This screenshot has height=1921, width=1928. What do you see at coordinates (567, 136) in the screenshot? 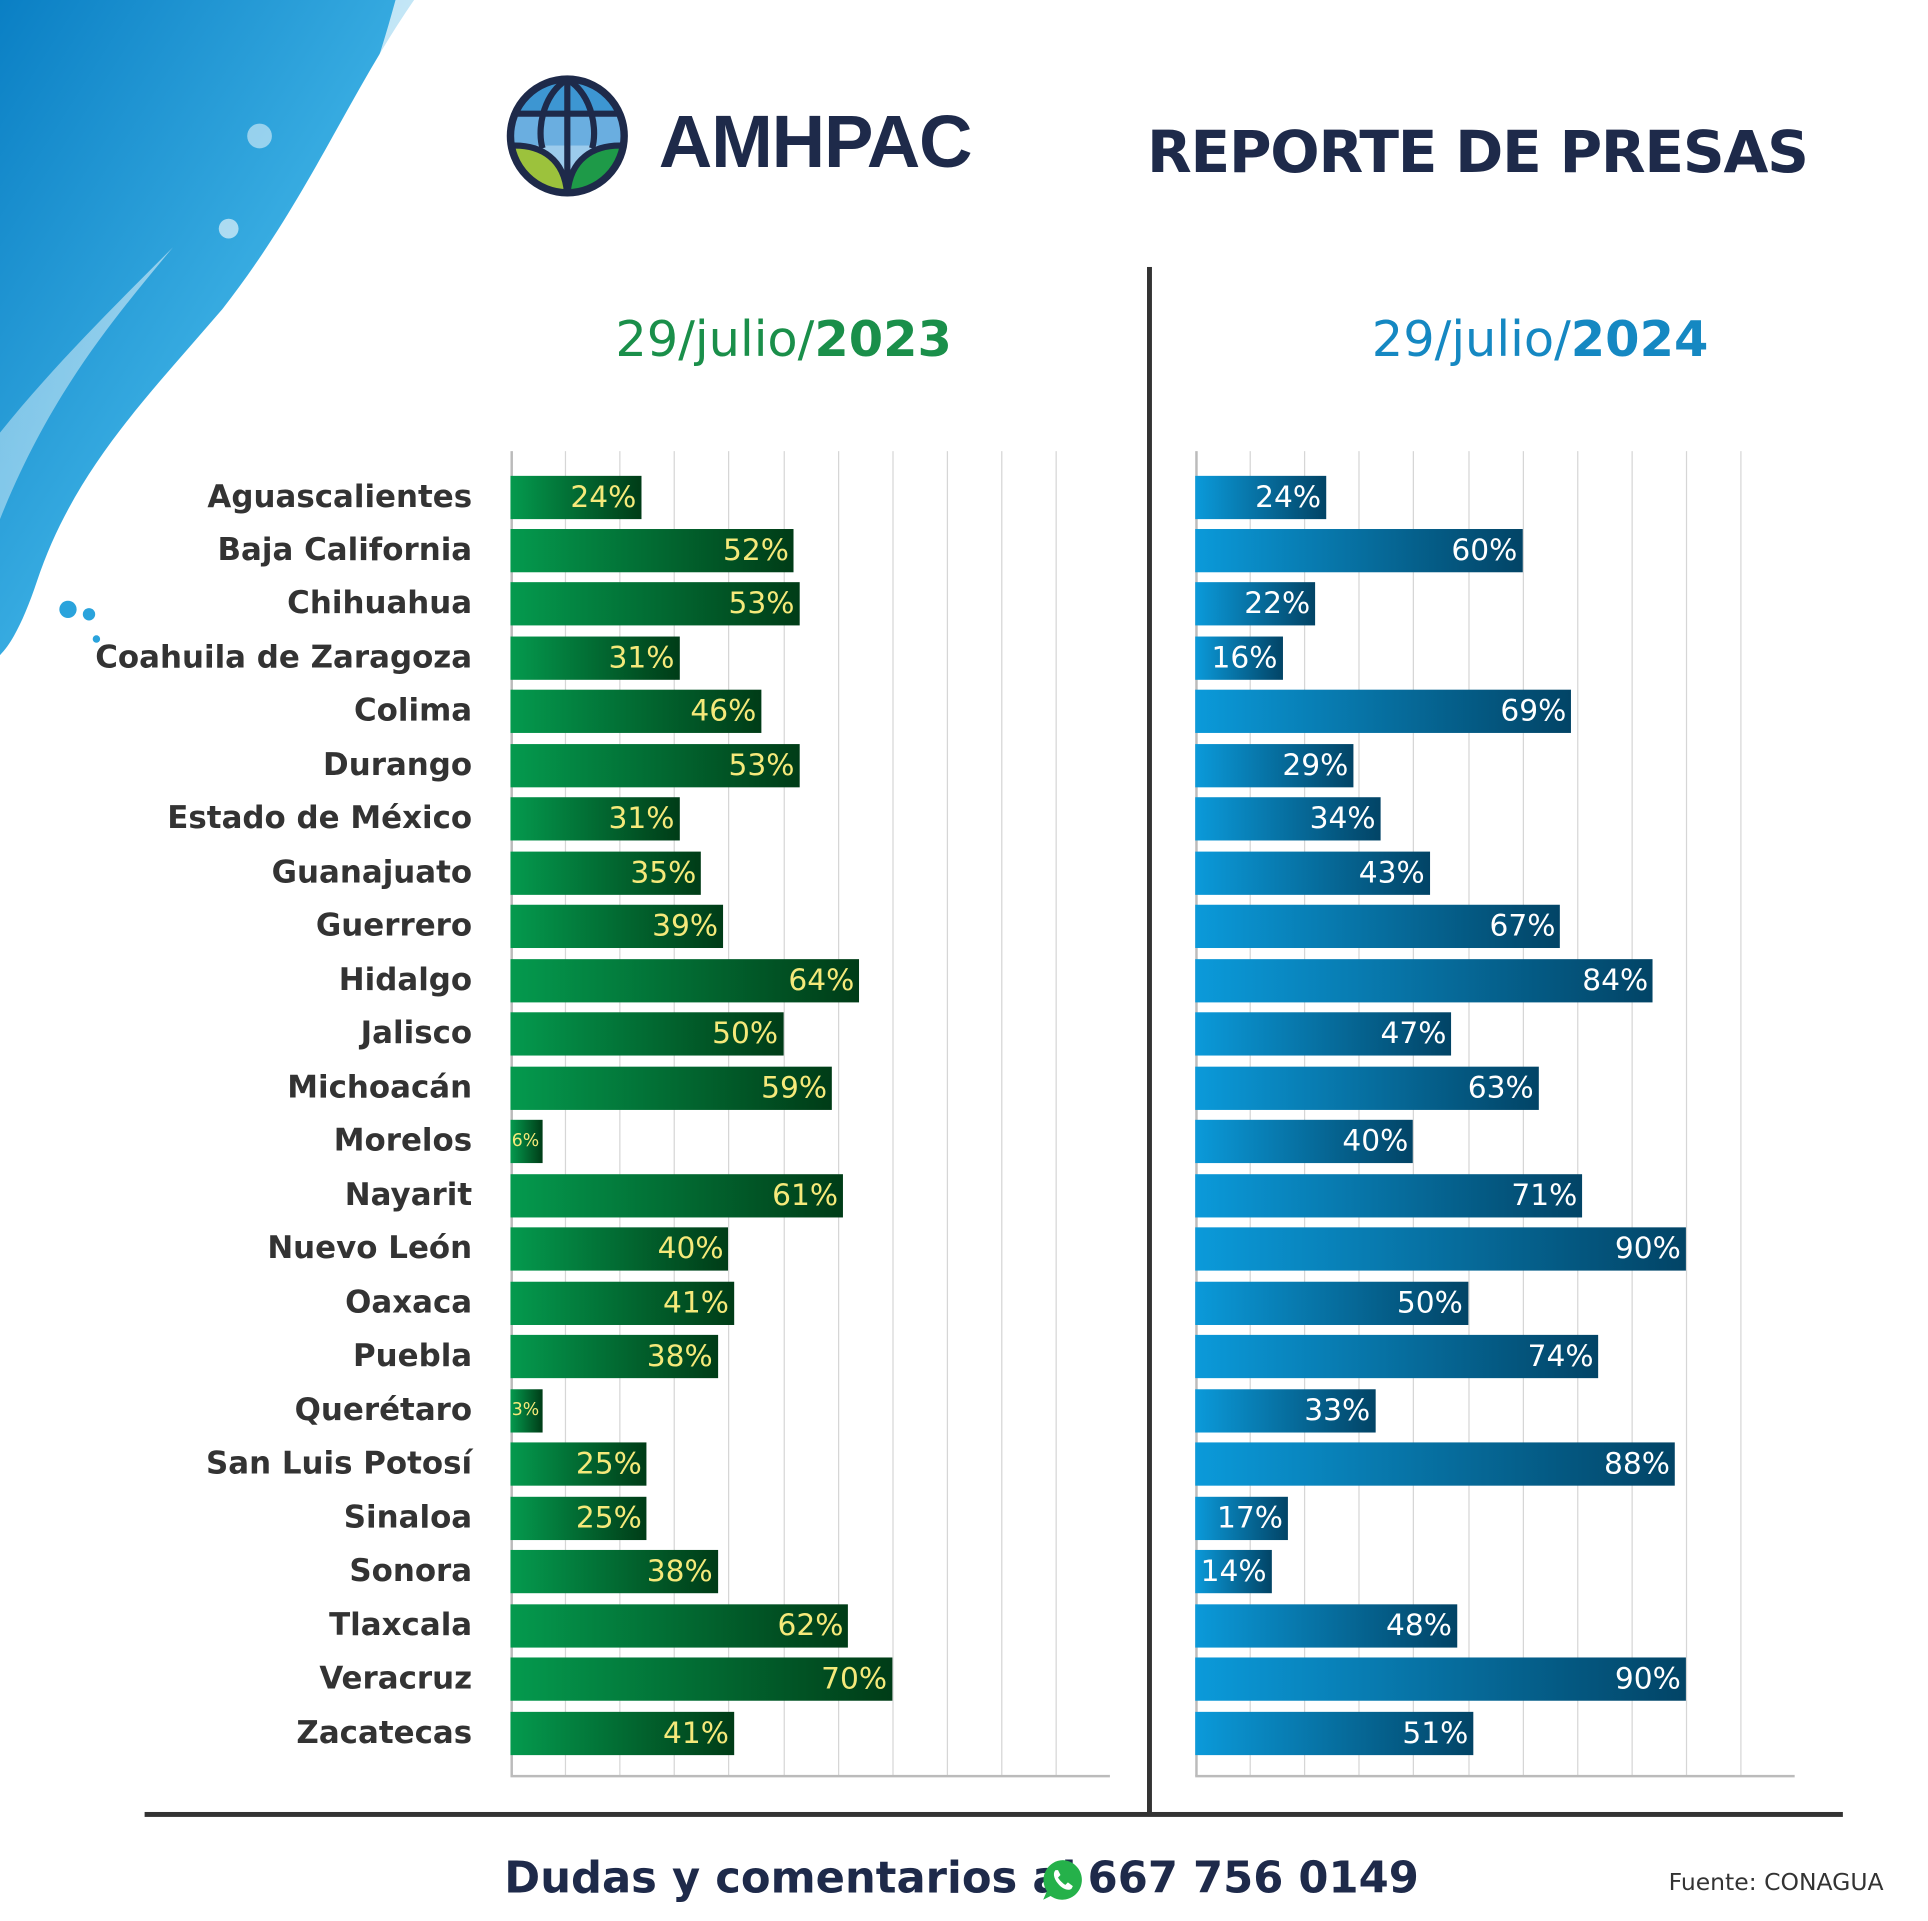
I see `amhpac-globe-logo` at bounding box center [567, 136].